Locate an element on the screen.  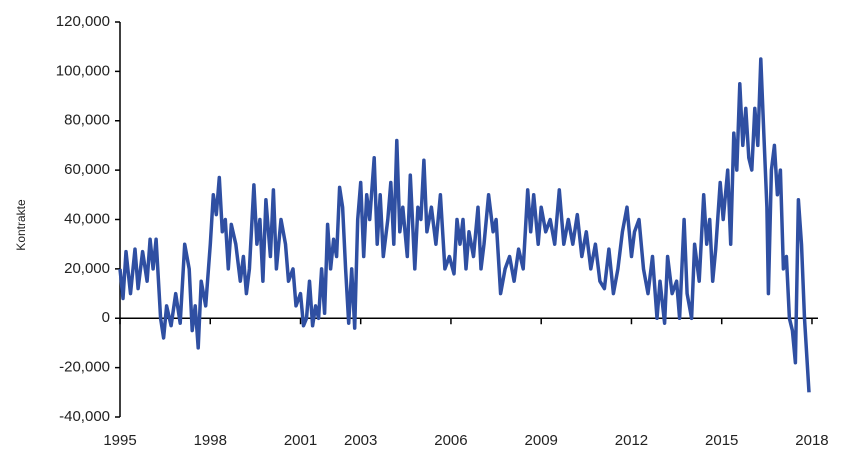
y-tick-label: 20,000 is located at coordinates (87, 268).